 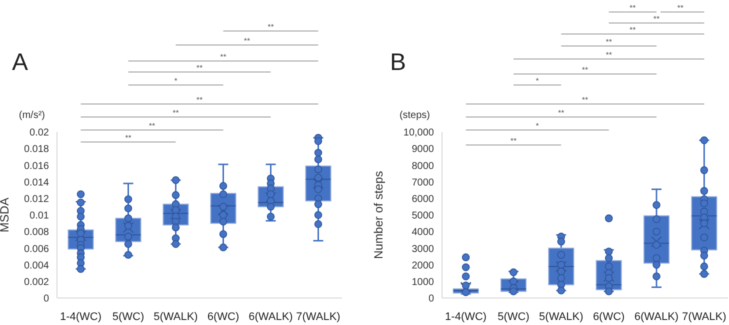 What do you see at coordinates (423, 182) in the screenshot?
I see `y-tick-label: 7000` at bounding box center [423, 182].